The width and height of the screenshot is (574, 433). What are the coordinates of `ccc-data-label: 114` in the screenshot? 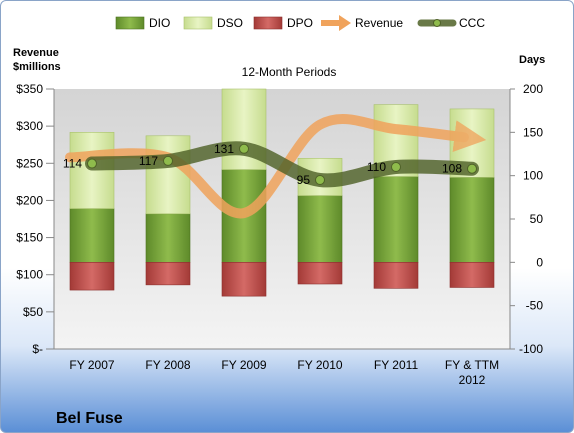 It's located at (72, 164).